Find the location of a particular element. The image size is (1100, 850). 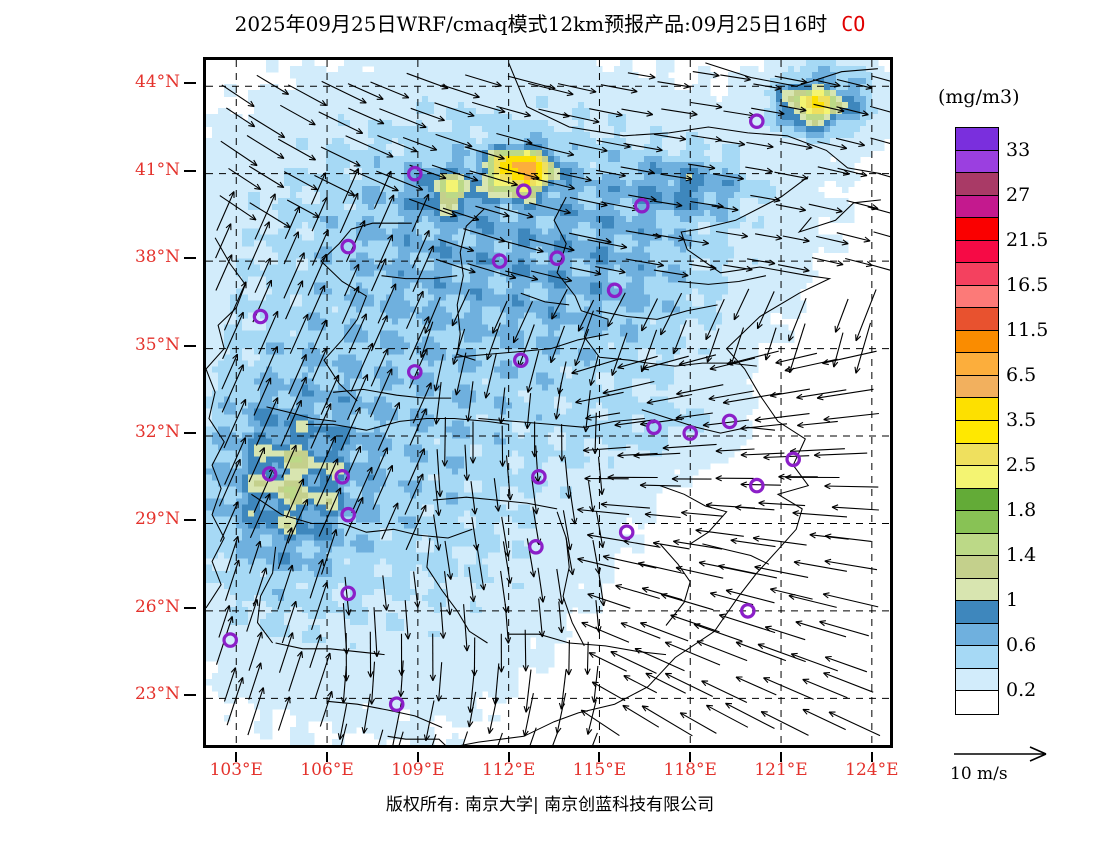

lon-tick-label: 112°E is located at coordinates (508, 770).